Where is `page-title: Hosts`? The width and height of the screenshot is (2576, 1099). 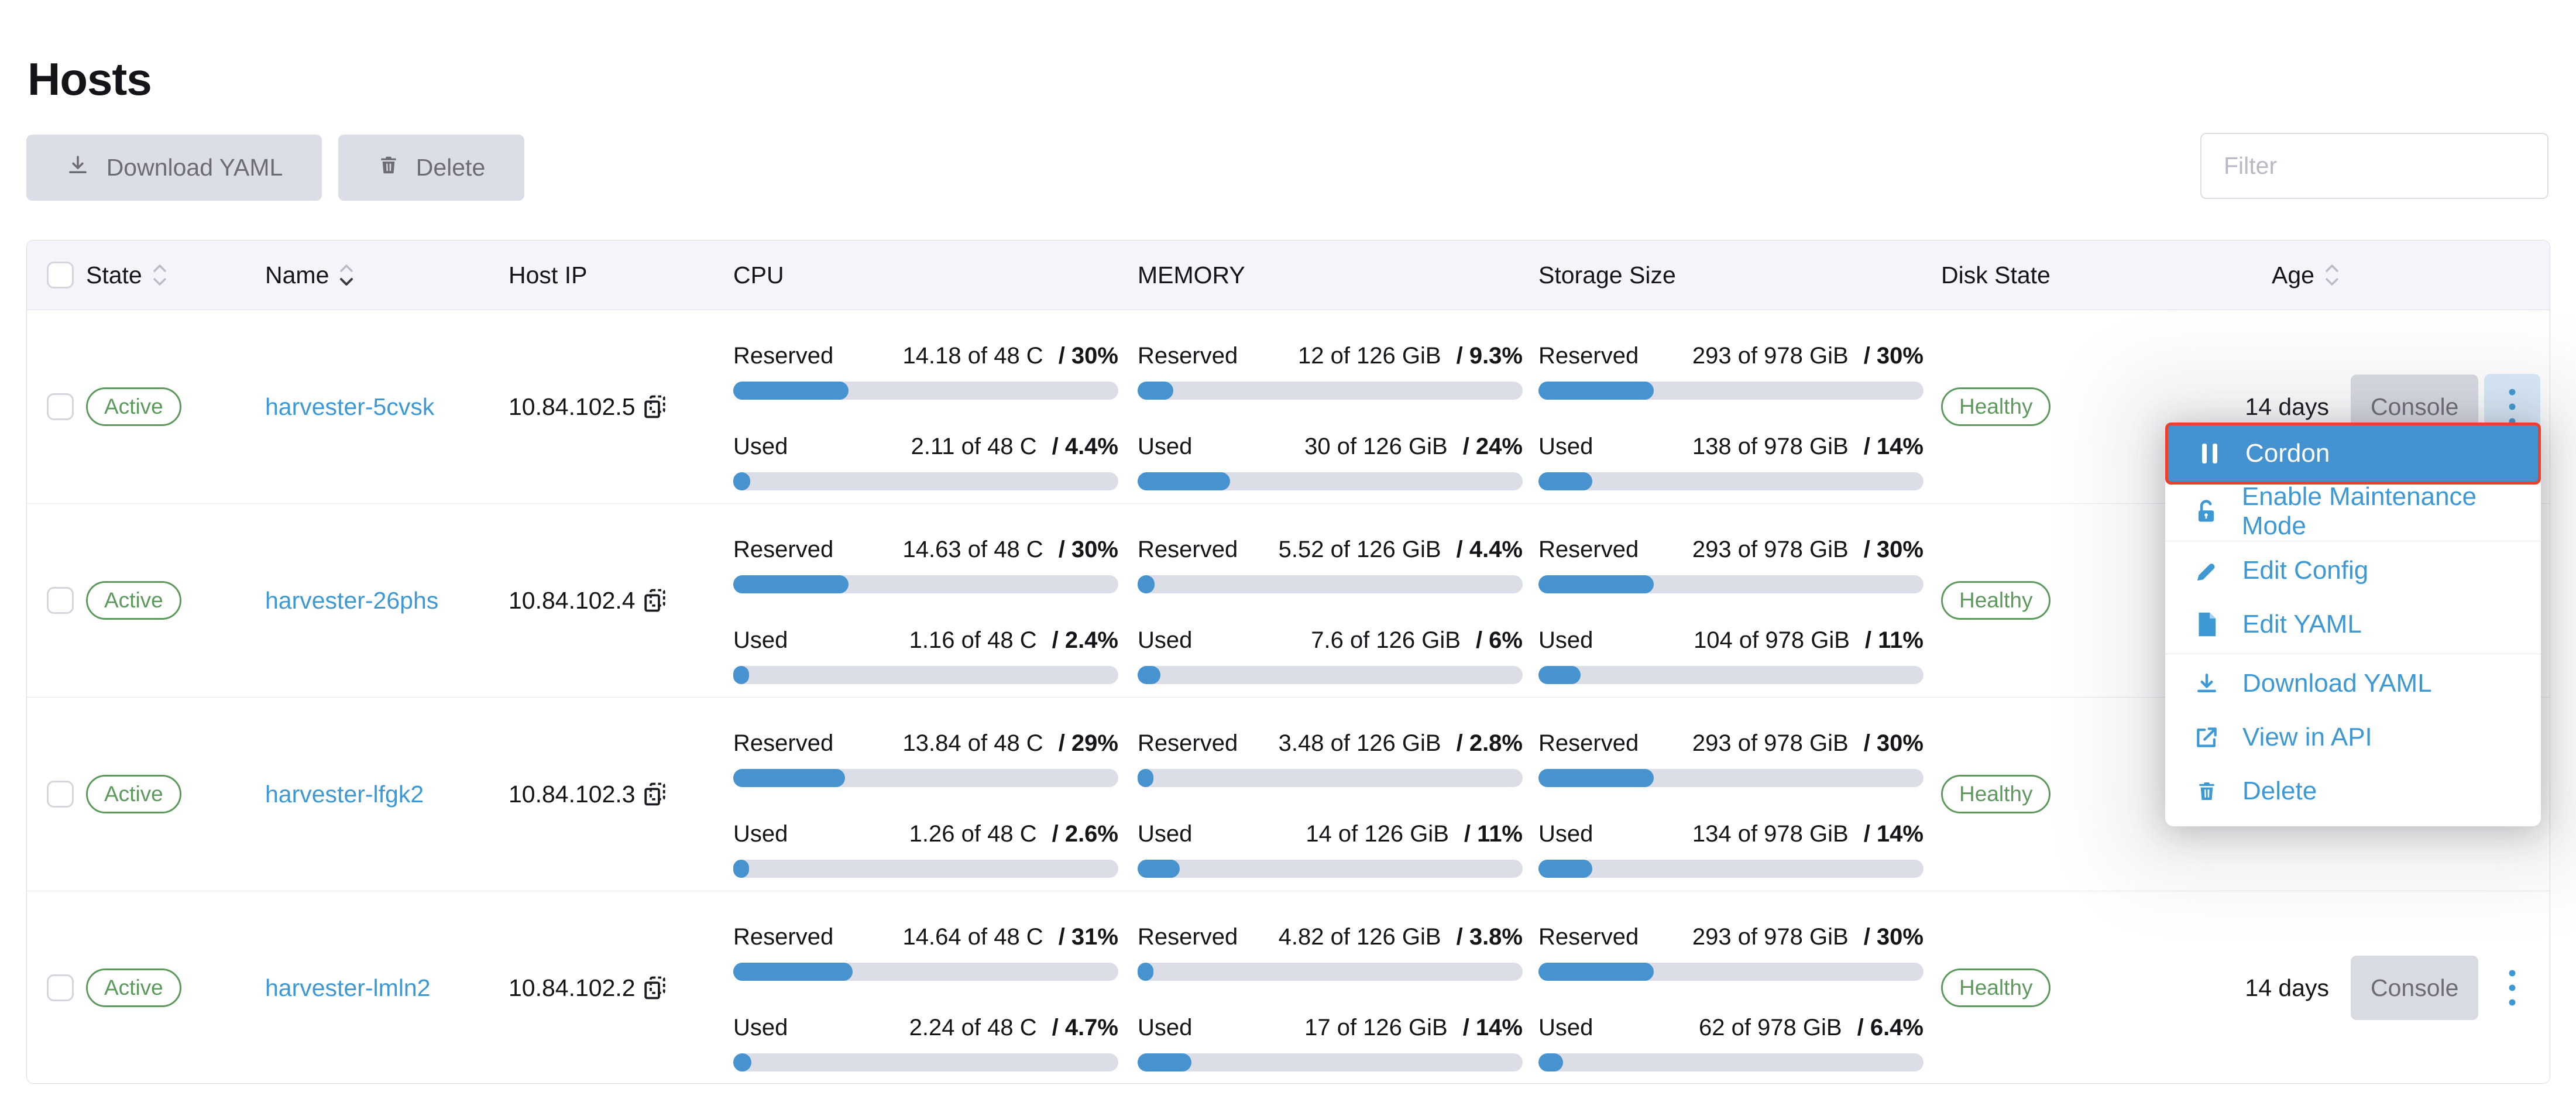
page-title: Hosts is located at coordinates (90, 79).